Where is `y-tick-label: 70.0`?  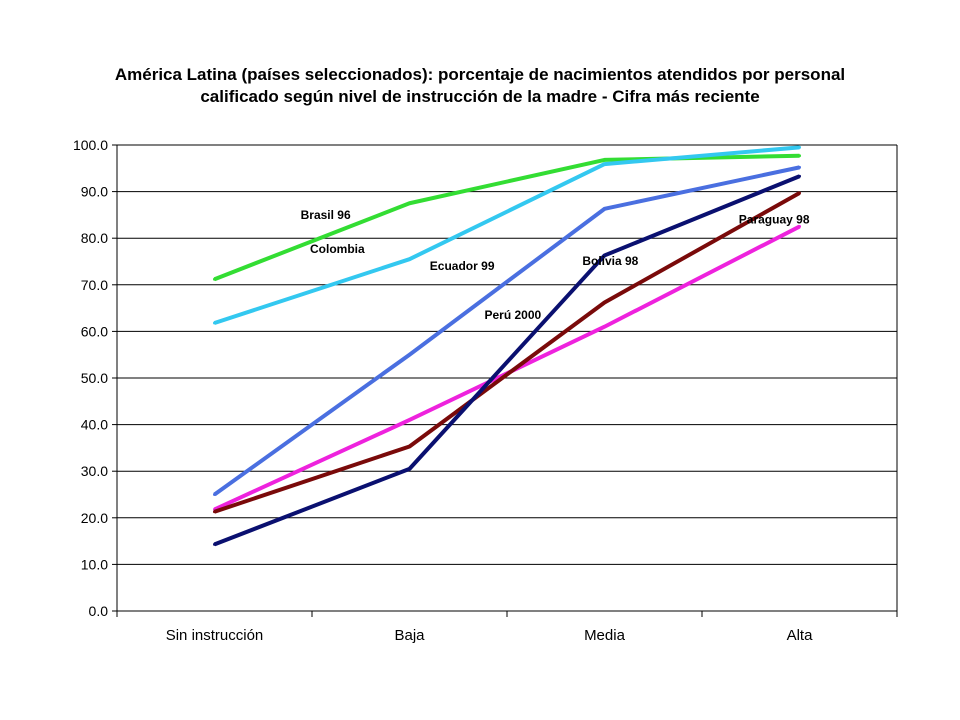 y-tick-label: 70.0 is located at coordinates (94, 285).